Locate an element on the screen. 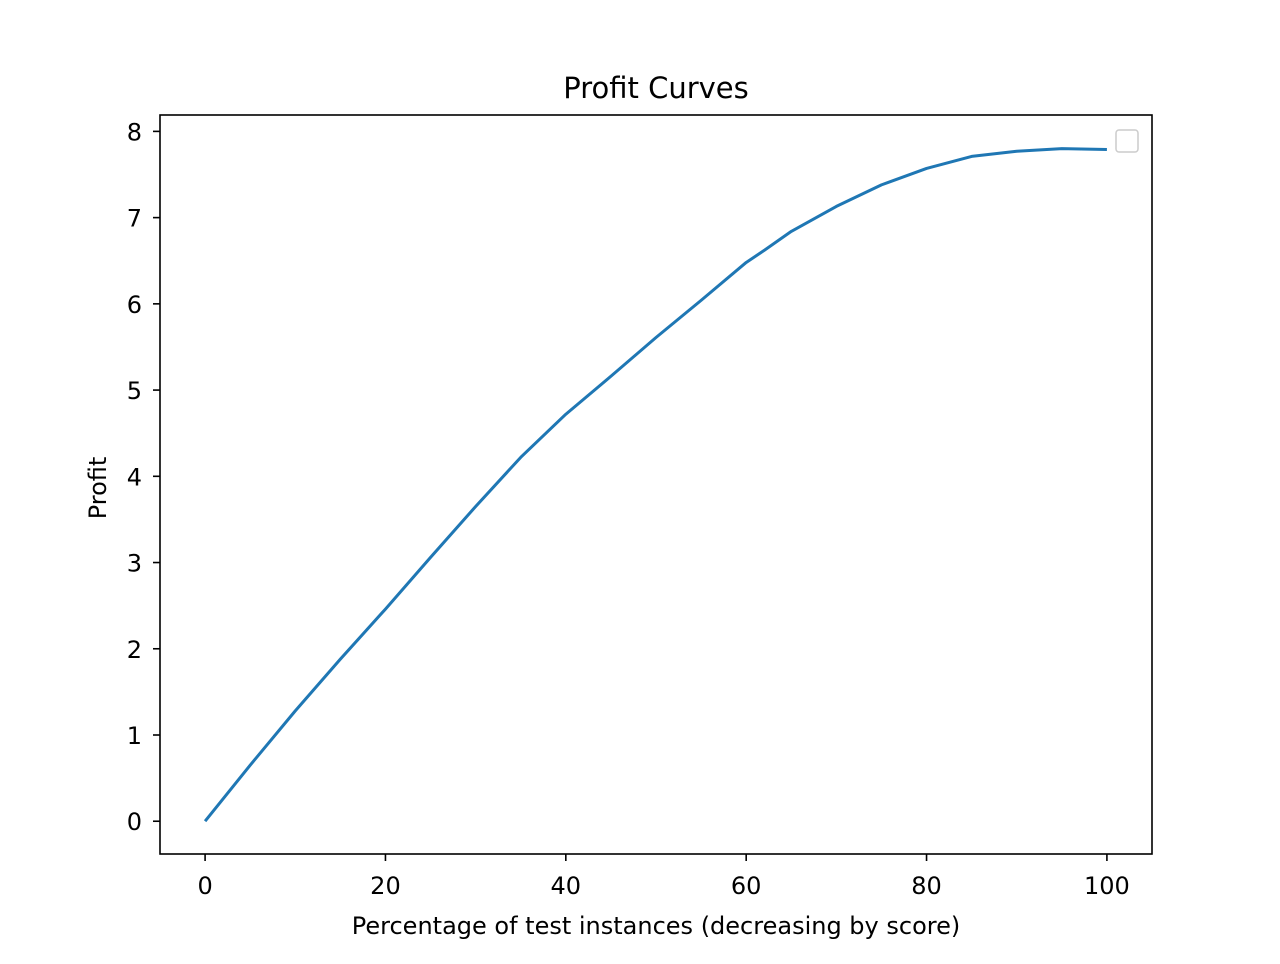 This screenshot has width=1280, height=964. x-axis-ticks: 0 20 40 60 80 100 is located at coordinates (663, 877).